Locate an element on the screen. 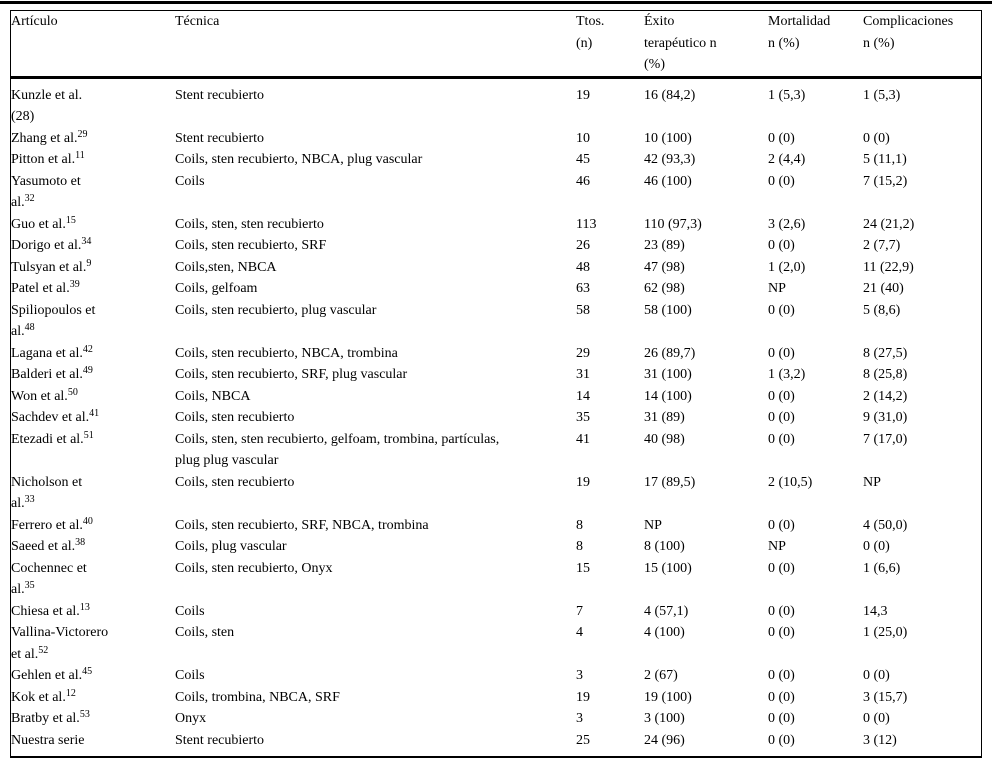 This screenshot has width=992, height=769. cell-tecnica: Coils, sten recubierto, NBCA, trombina is located at coordinates (286, 353).